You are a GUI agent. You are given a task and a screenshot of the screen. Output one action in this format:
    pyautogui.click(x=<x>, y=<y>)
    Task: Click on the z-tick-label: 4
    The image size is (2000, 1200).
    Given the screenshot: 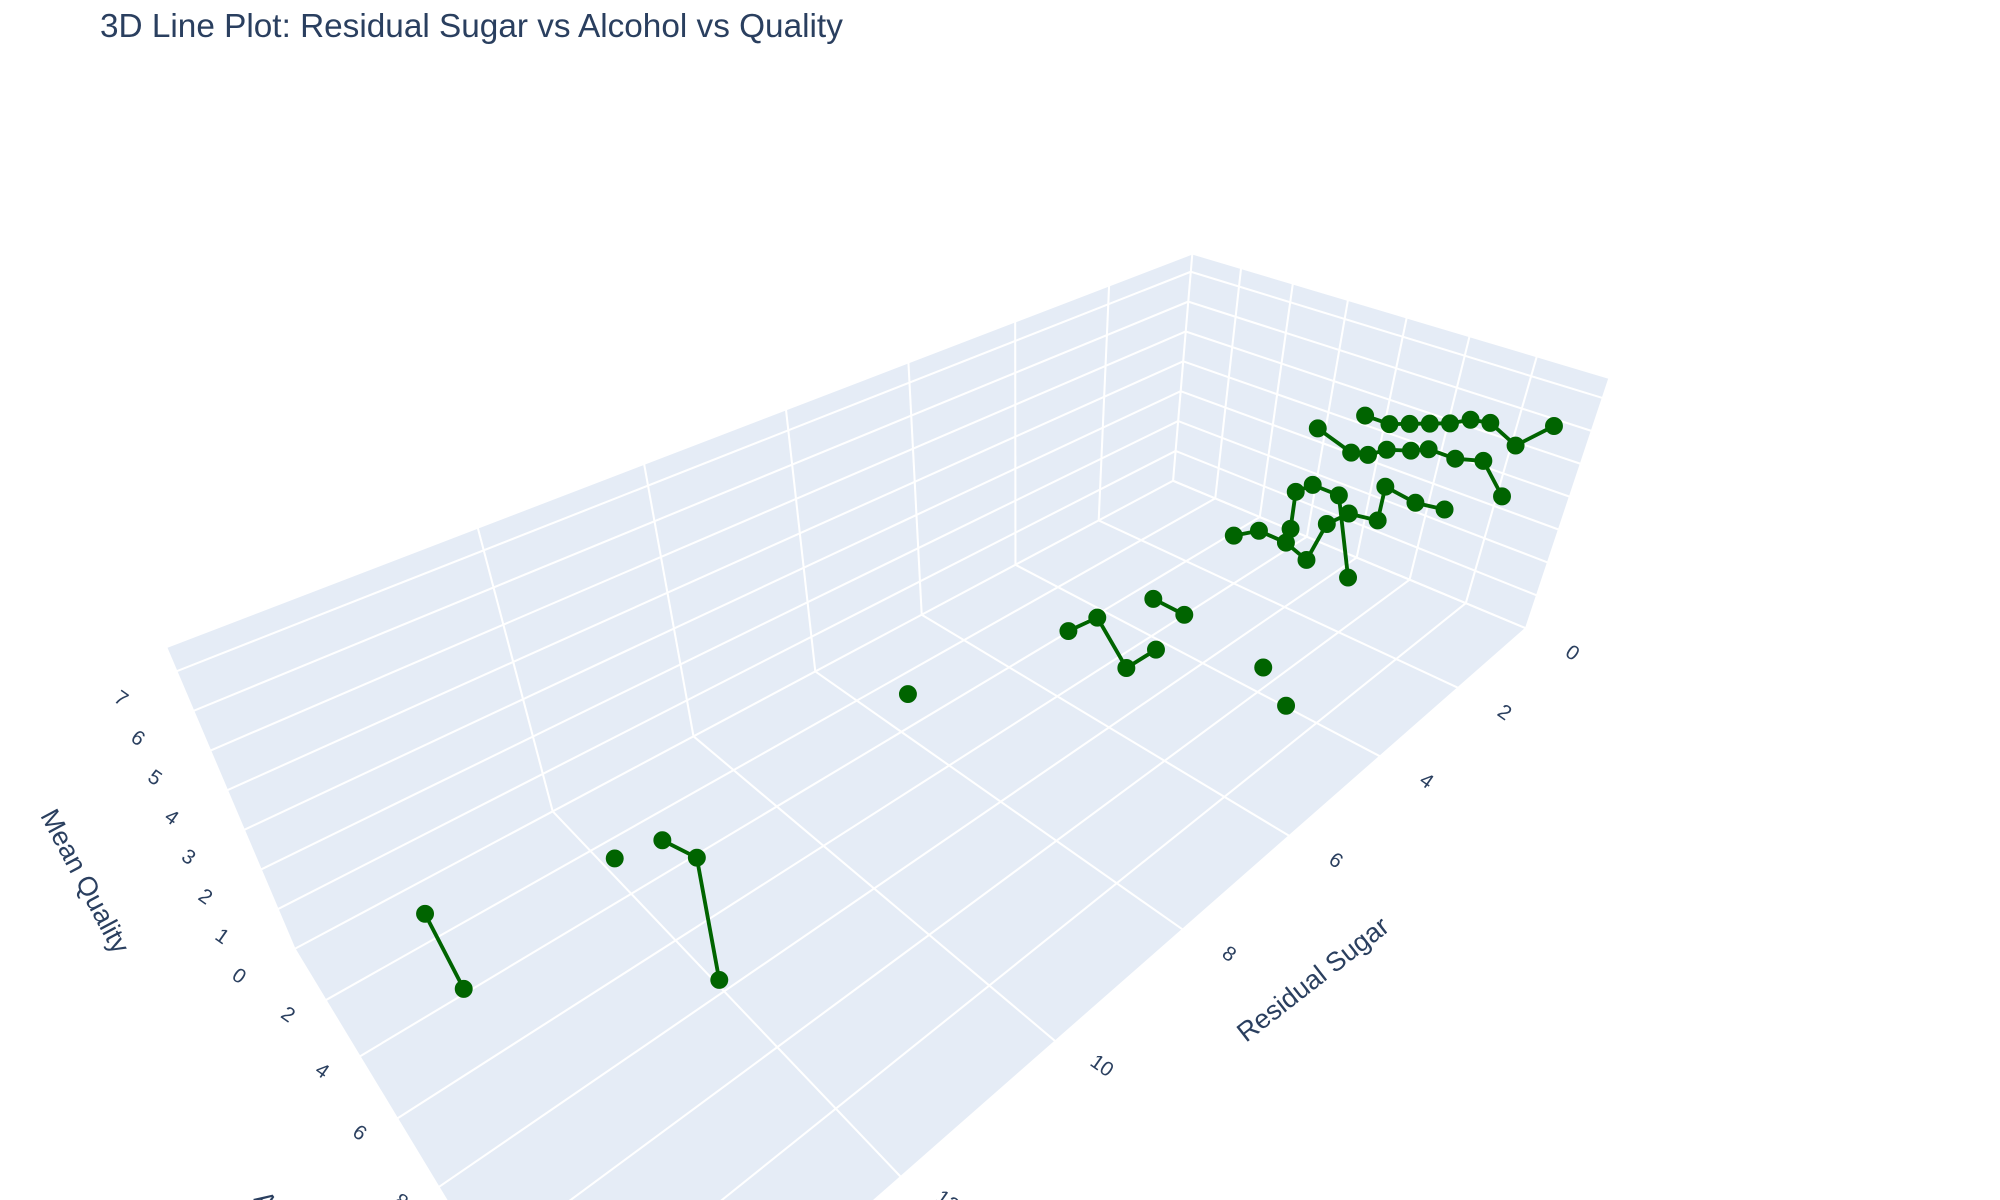 What is the action you would take?
    pyautogui.click(x=171, y=817)
    